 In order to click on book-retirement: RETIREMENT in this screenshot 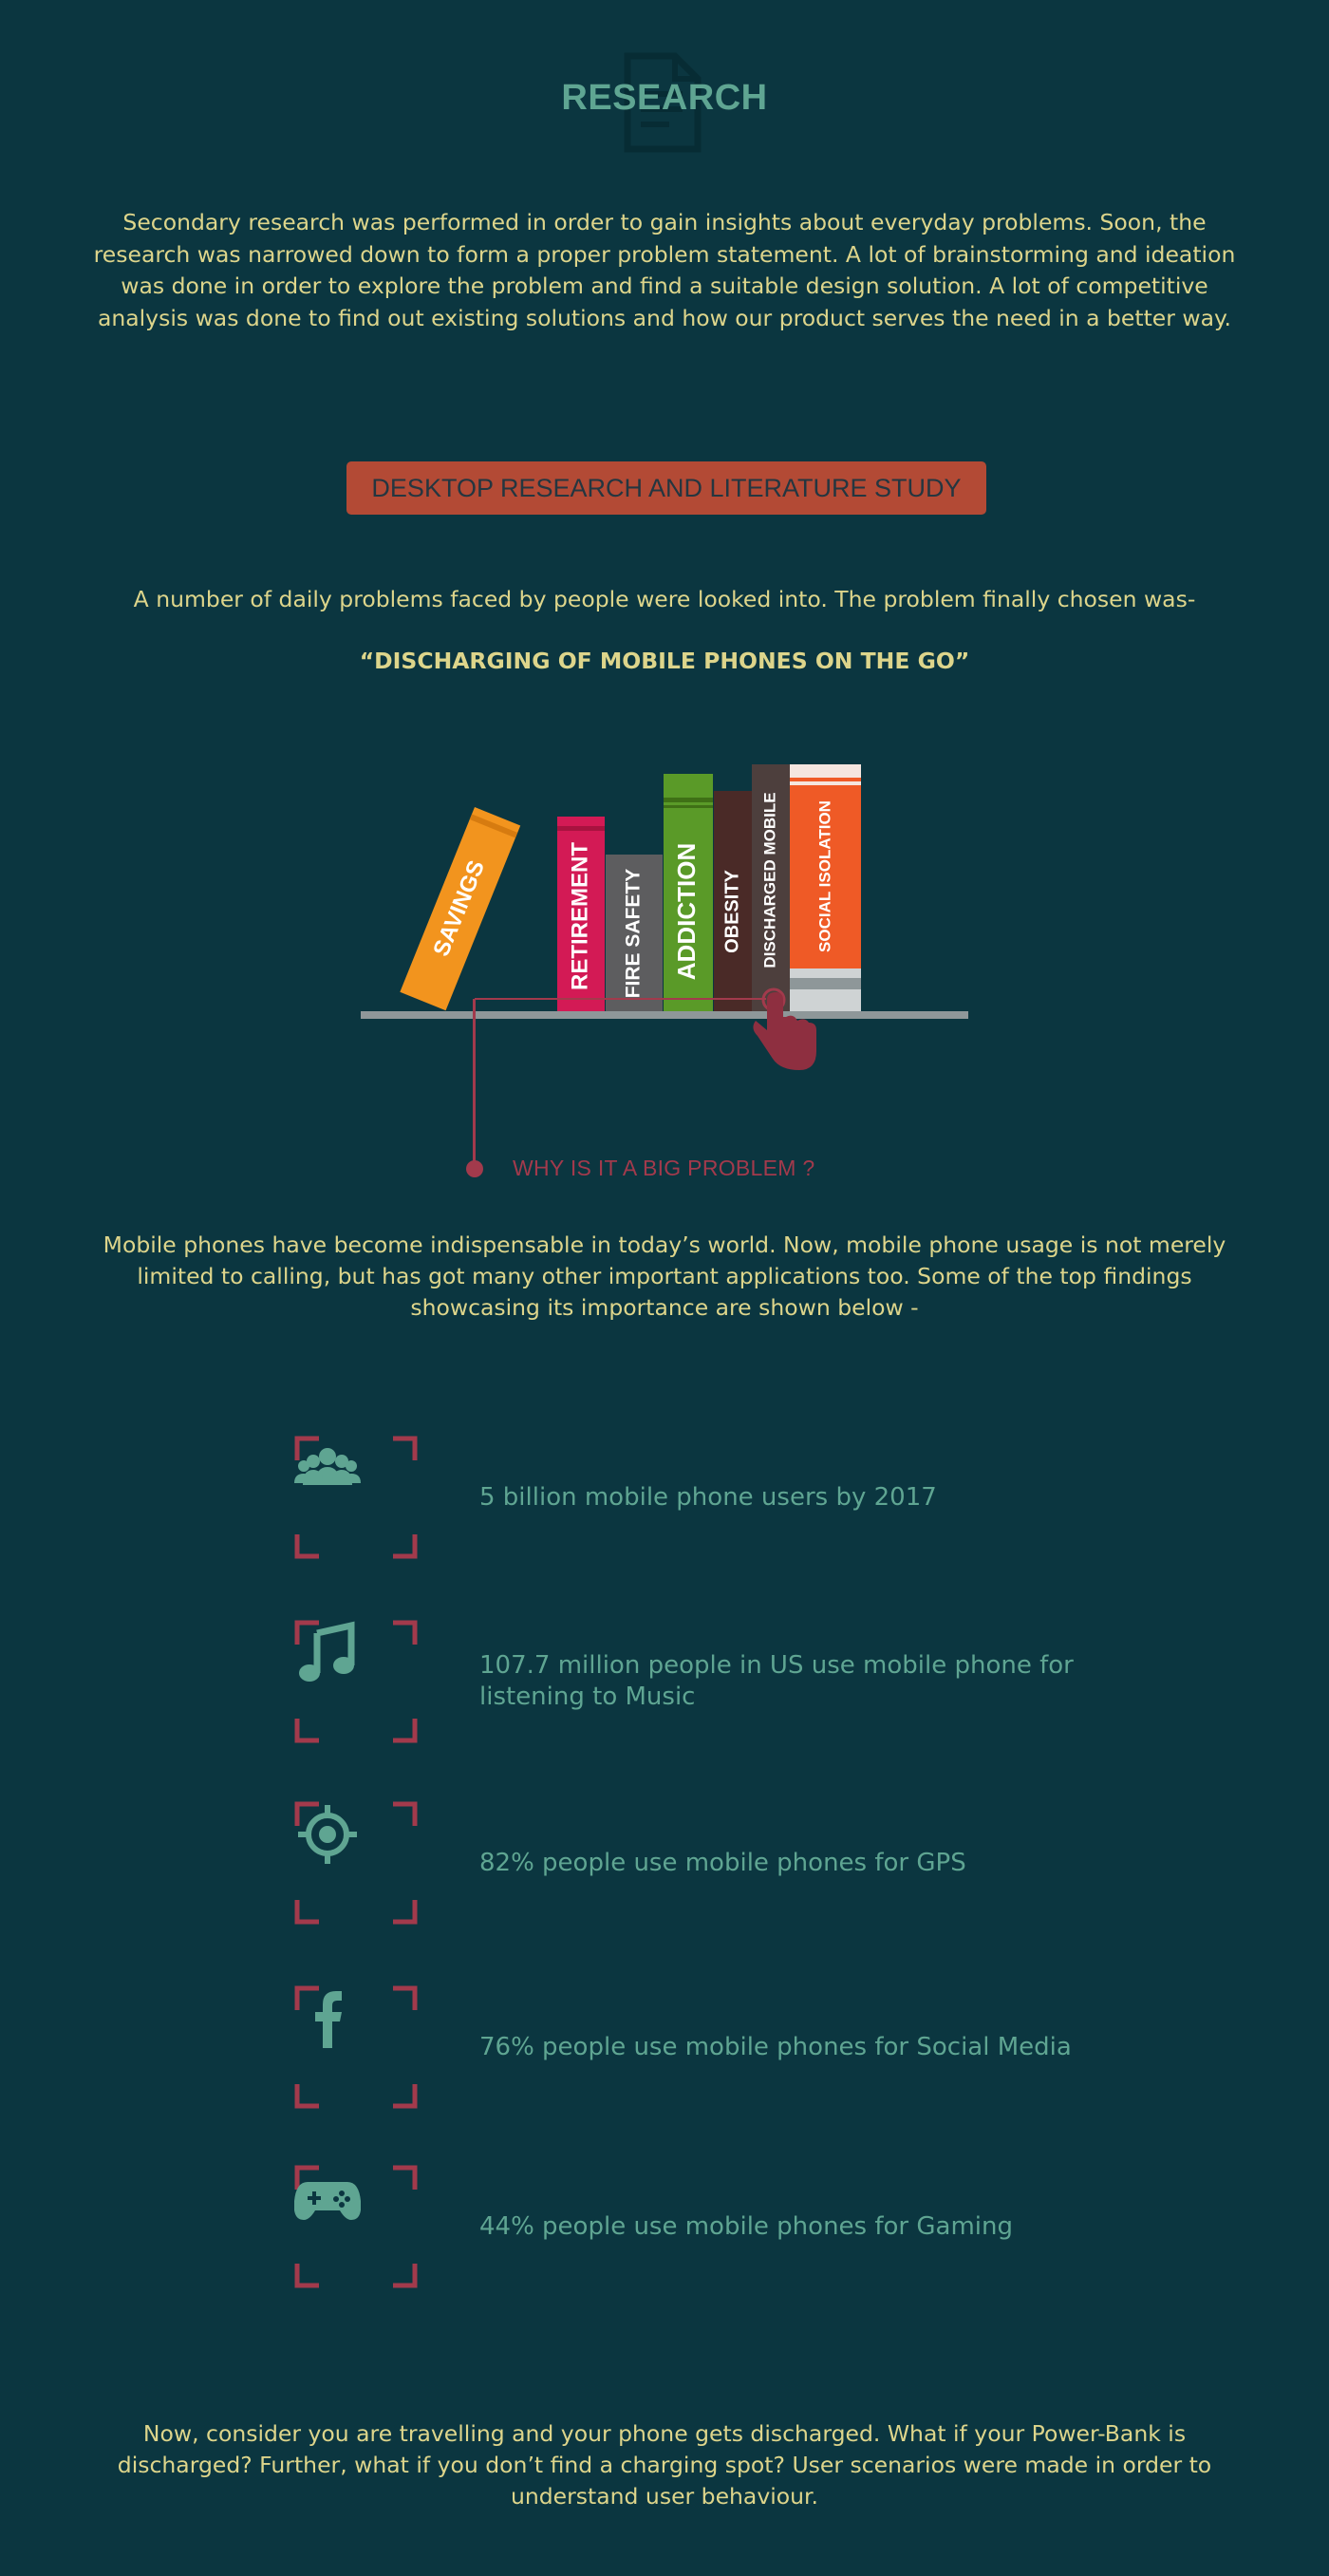, I will do `click(581, 914)`.